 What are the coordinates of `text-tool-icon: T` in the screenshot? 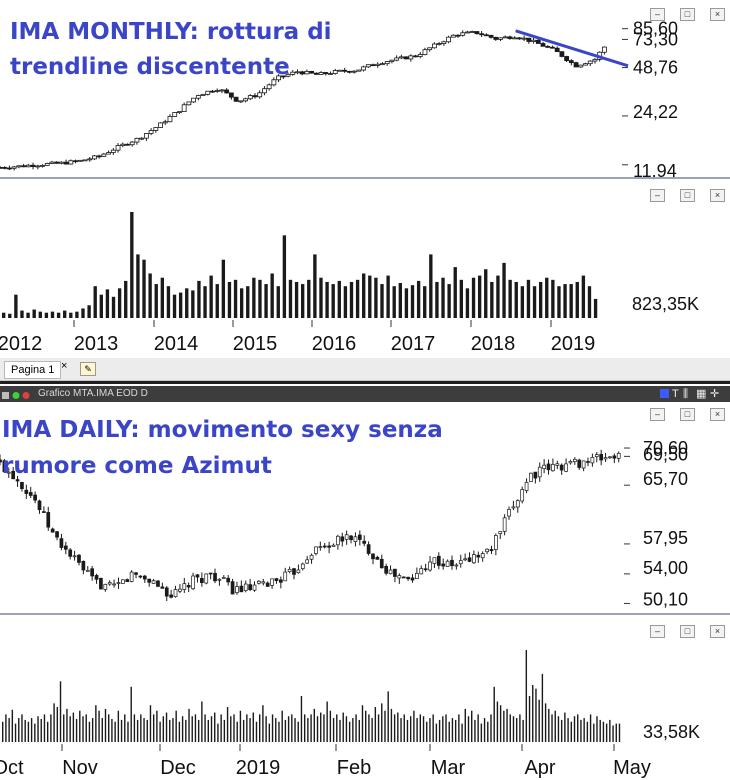 It's located at (675, 394).